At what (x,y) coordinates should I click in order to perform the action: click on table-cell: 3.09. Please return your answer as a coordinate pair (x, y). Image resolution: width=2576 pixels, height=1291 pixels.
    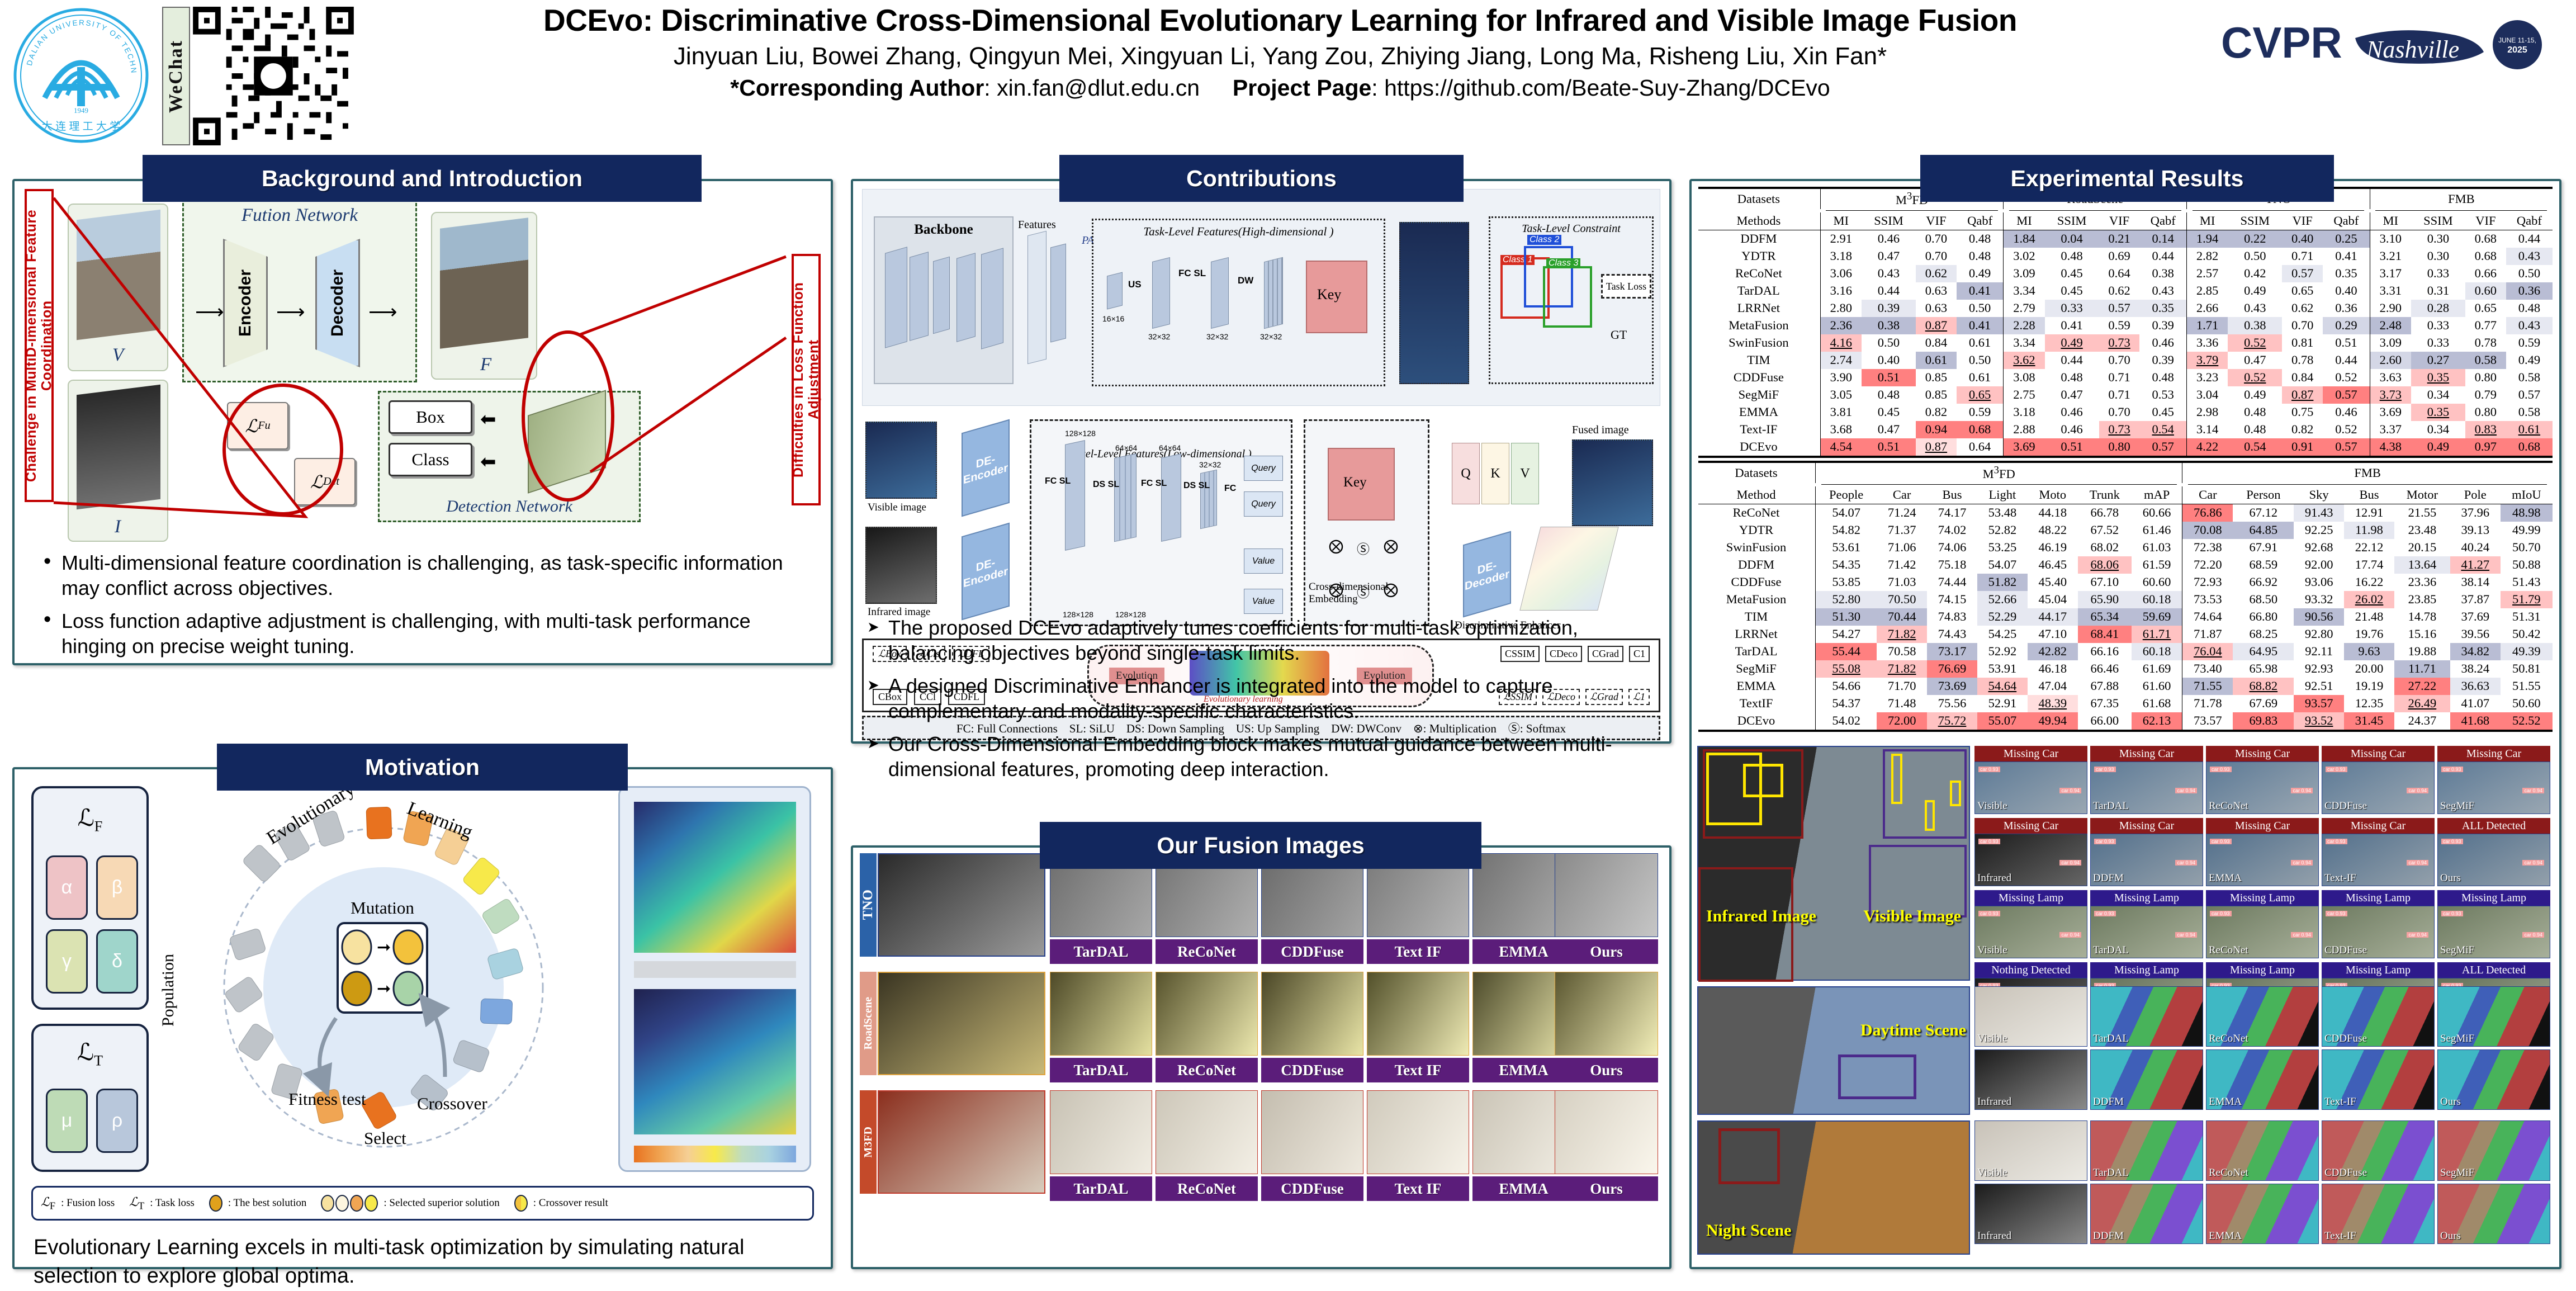
    Looking at the image, I should click on (2024, 273).